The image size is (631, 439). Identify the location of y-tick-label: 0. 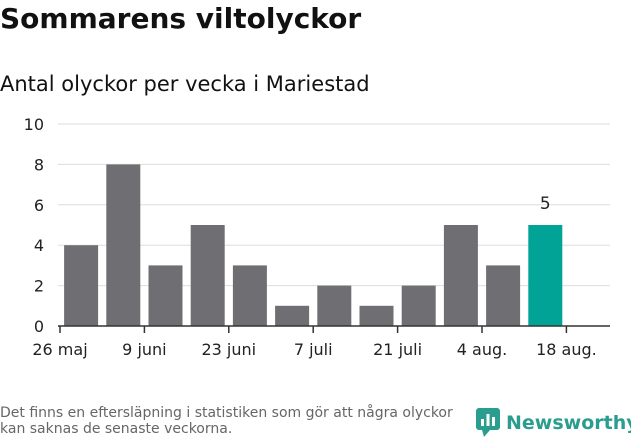
(39, 326).